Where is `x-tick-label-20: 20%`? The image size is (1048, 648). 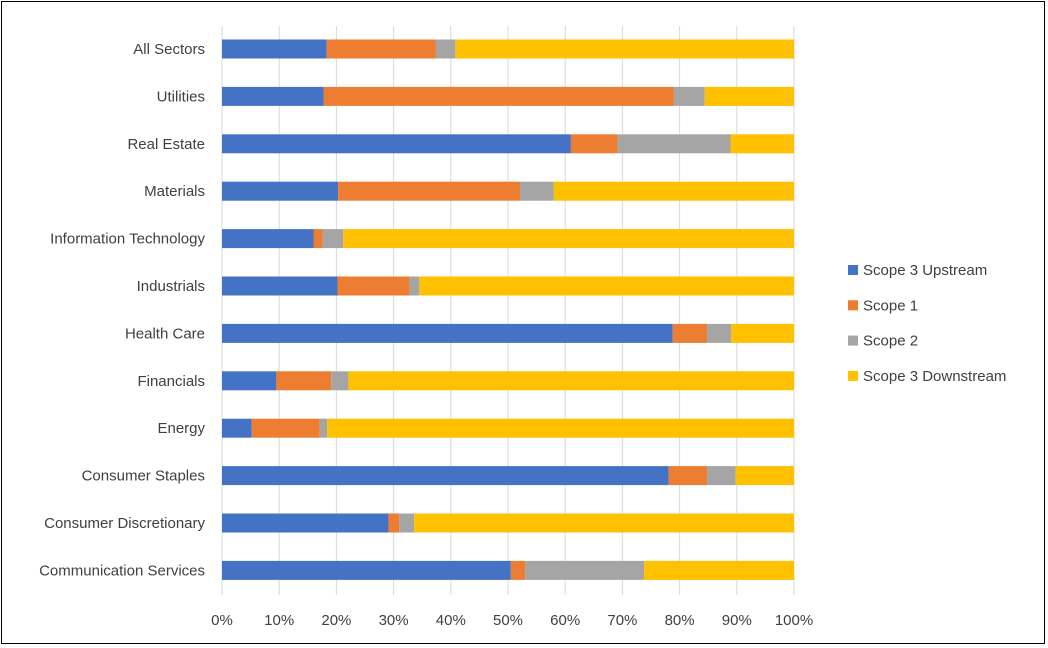 x-tick-label-20: 20% is located at coordinates (336, 620).